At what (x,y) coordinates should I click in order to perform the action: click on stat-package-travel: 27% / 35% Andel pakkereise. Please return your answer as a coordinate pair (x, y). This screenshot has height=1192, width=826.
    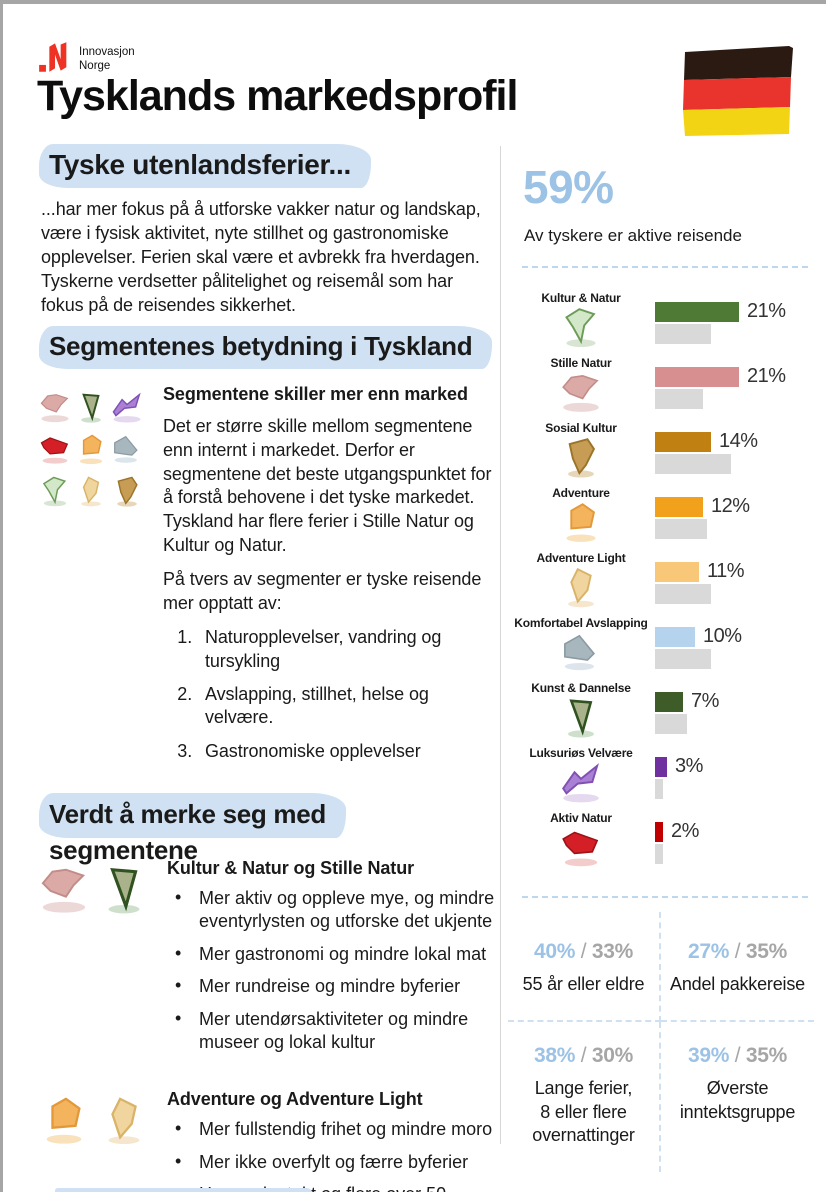
    Looking at the image, I should click on (737, 967).